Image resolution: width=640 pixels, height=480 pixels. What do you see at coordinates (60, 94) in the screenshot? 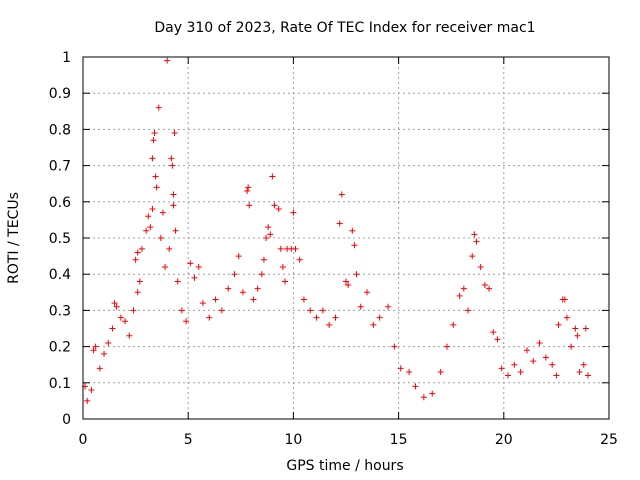
I see `y-tick-label: 0.9` at bounding box center [60, 94].